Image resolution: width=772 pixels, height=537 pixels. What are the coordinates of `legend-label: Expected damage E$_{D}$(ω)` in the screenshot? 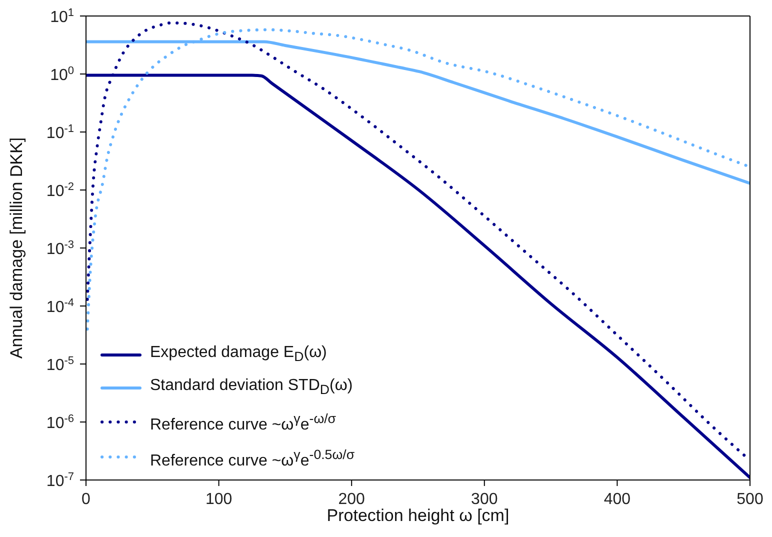 It's located at (238, 354).